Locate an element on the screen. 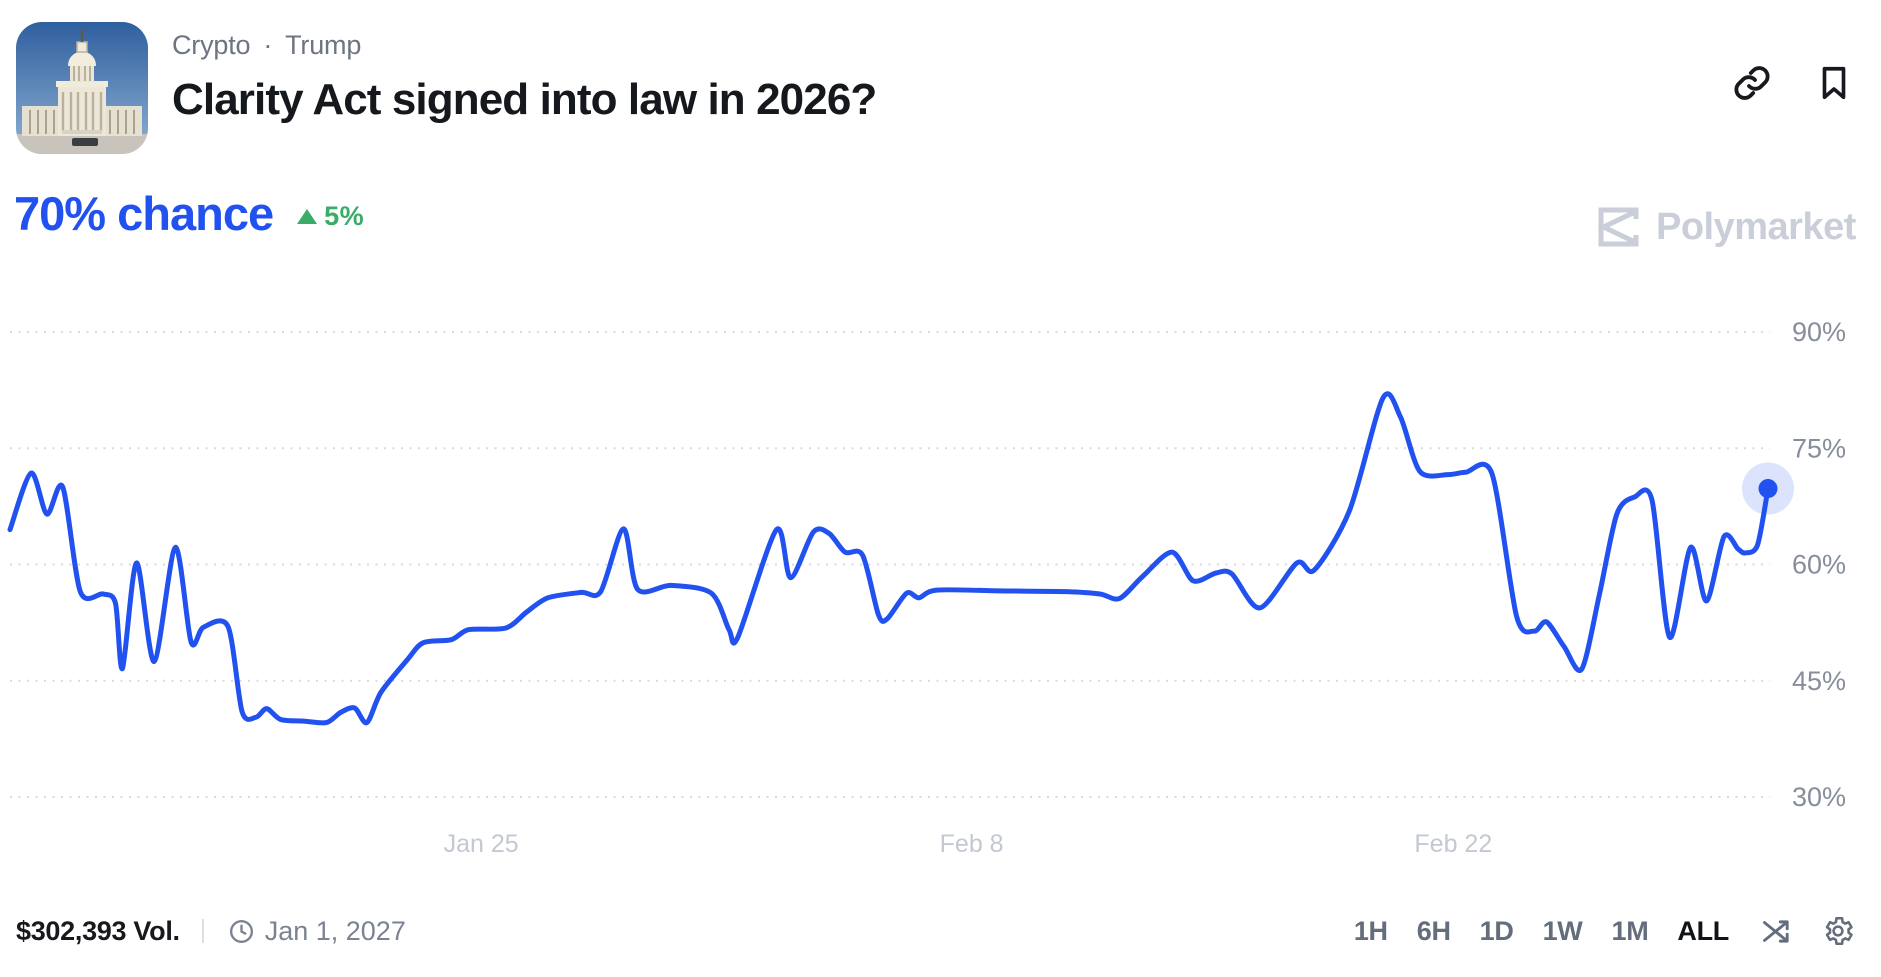 The width and height of the screenshot is (1881, 977). y-tick-label-45: 45% is located at coordinates (1819, 681).